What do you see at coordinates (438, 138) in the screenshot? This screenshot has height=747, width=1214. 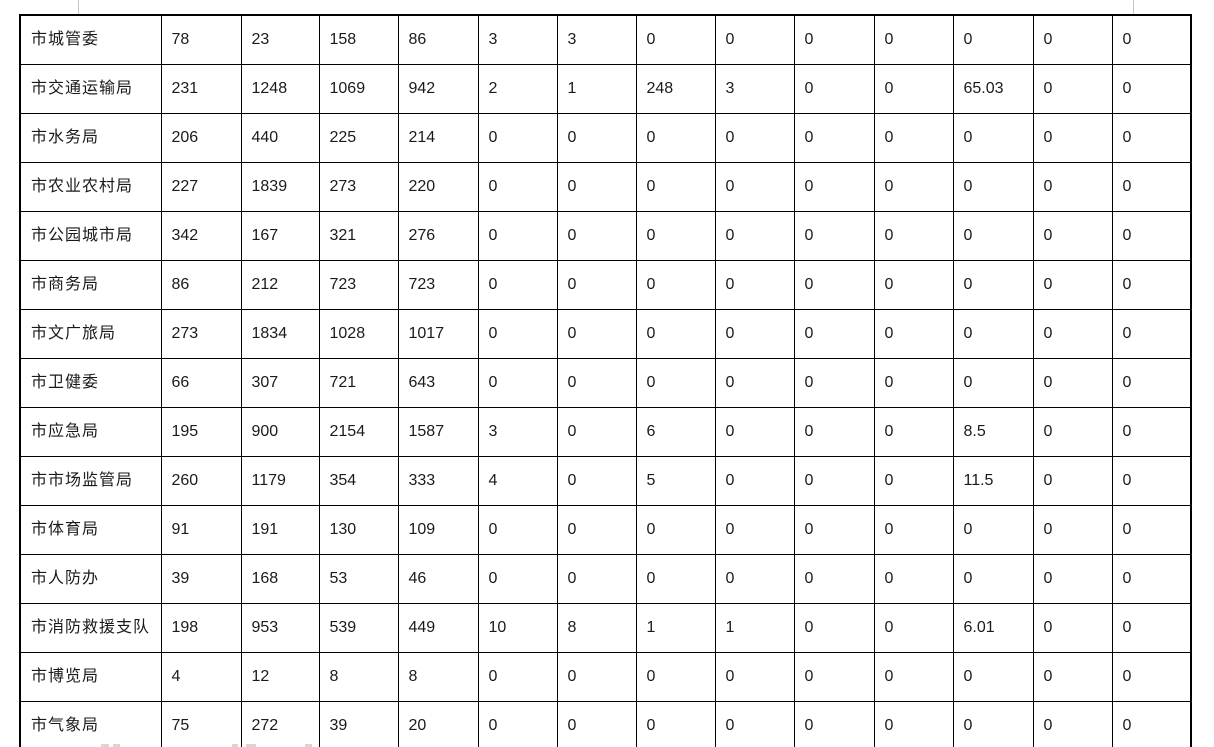 I see `value-cell: 214` at bounding box center [438, 138].